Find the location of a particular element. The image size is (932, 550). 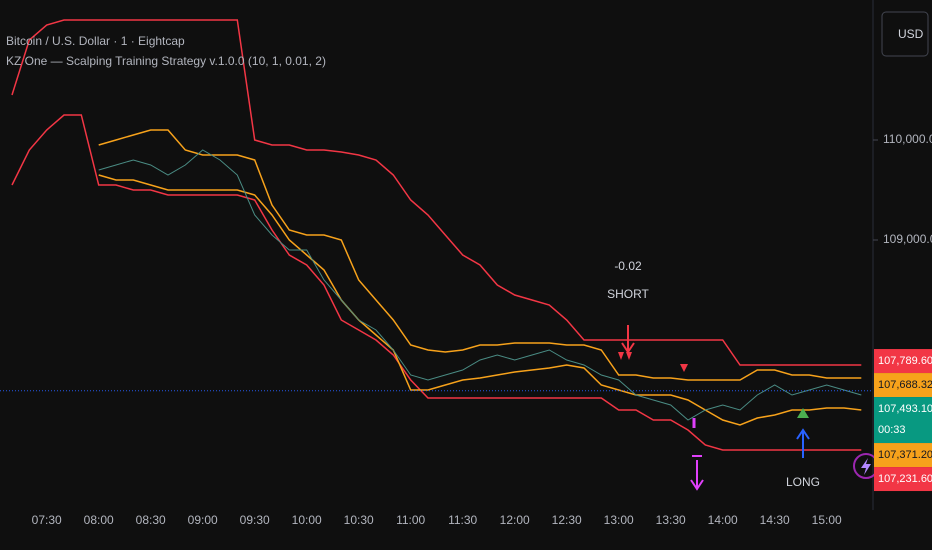

x-tick-label: 14:00 is located at coordinates (723, 520).